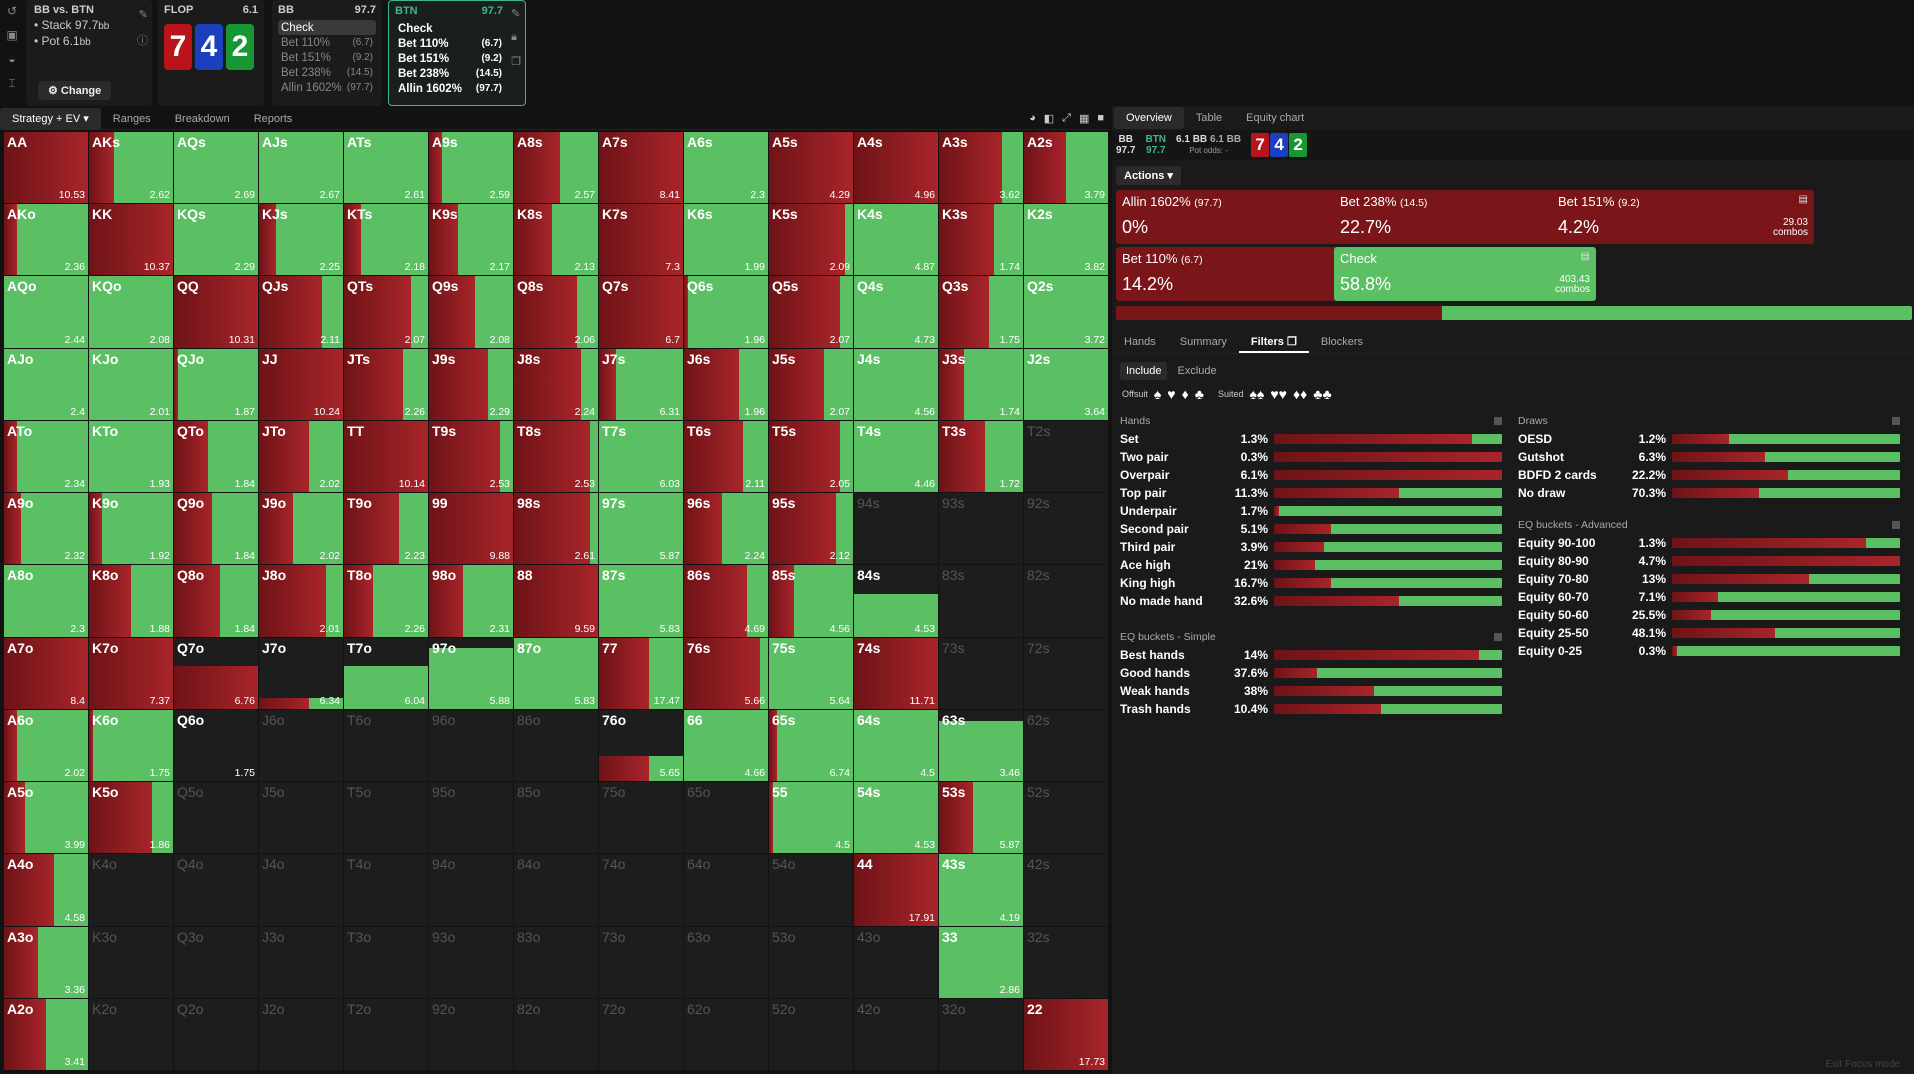  Describe the element at coordinates (301, 673) in the screenshot. I see `hand-cell: J7o 6.34` at that location.